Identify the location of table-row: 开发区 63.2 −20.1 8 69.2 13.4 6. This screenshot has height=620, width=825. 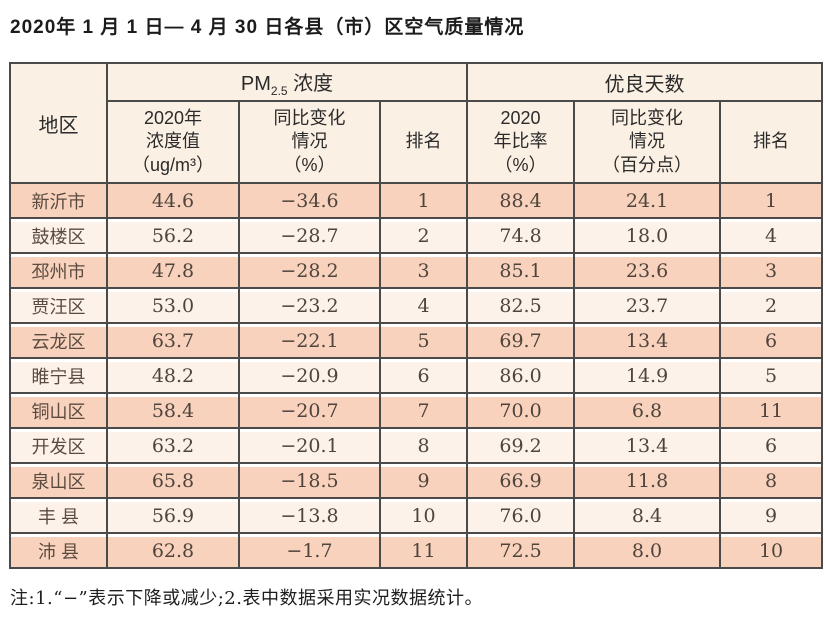
(416, 445).